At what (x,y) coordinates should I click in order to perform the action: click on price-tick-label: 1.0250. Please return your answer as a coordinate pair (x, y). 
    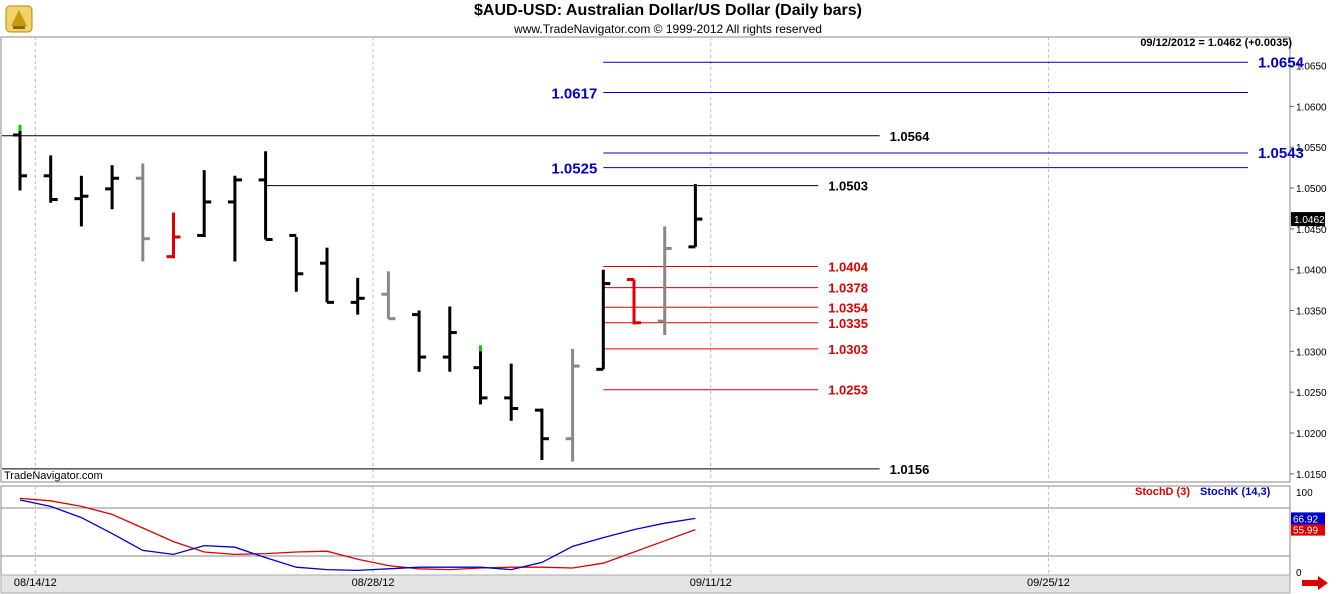
    Looking at the image, I should click on (1311, 393).